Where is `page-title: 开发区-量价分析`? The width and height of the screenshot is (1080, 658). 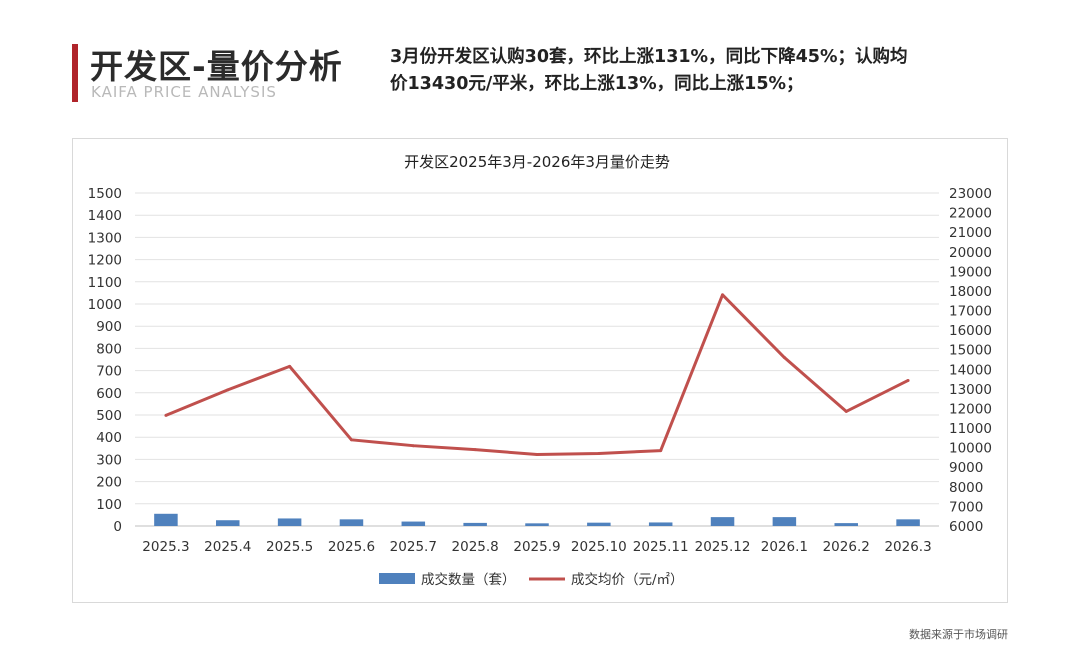
page-title: 开发区-量价分析 is located at coordinates (216, 66).